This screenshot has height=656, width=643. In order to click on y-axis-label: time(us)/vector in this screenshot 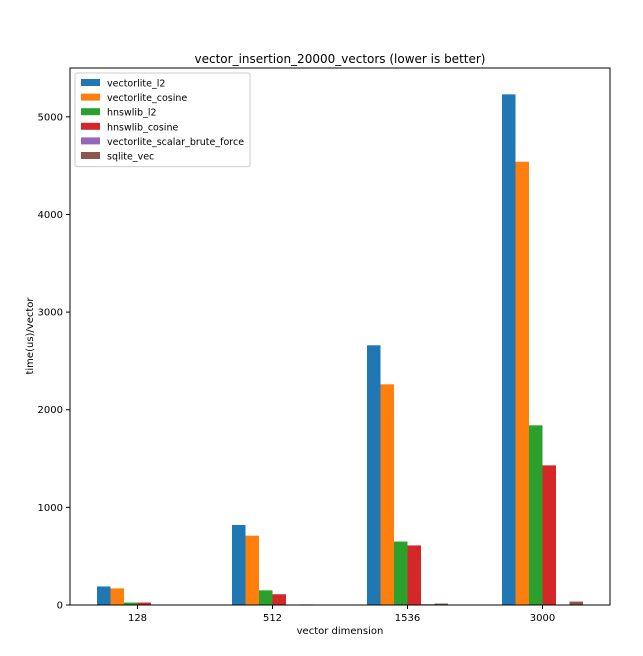, I will do `click(30, 336)`.